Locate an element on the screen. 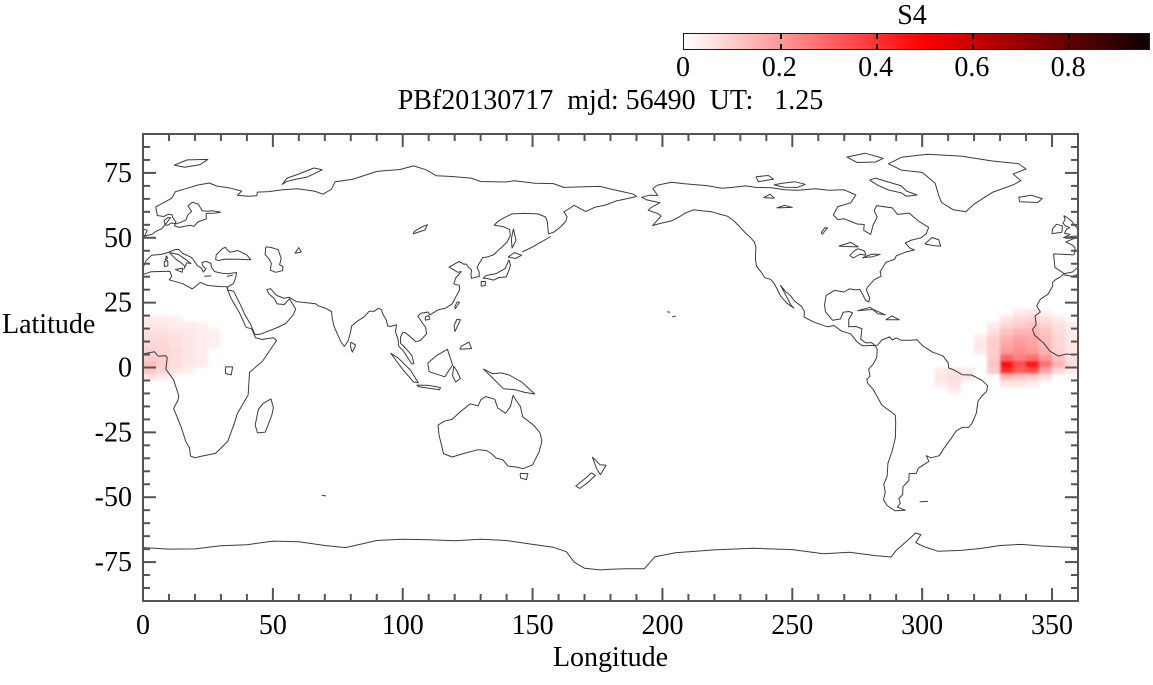  y-tick-labels: 75 50 25 0 -25 -50 -75 is located at coordinates (113, 368).